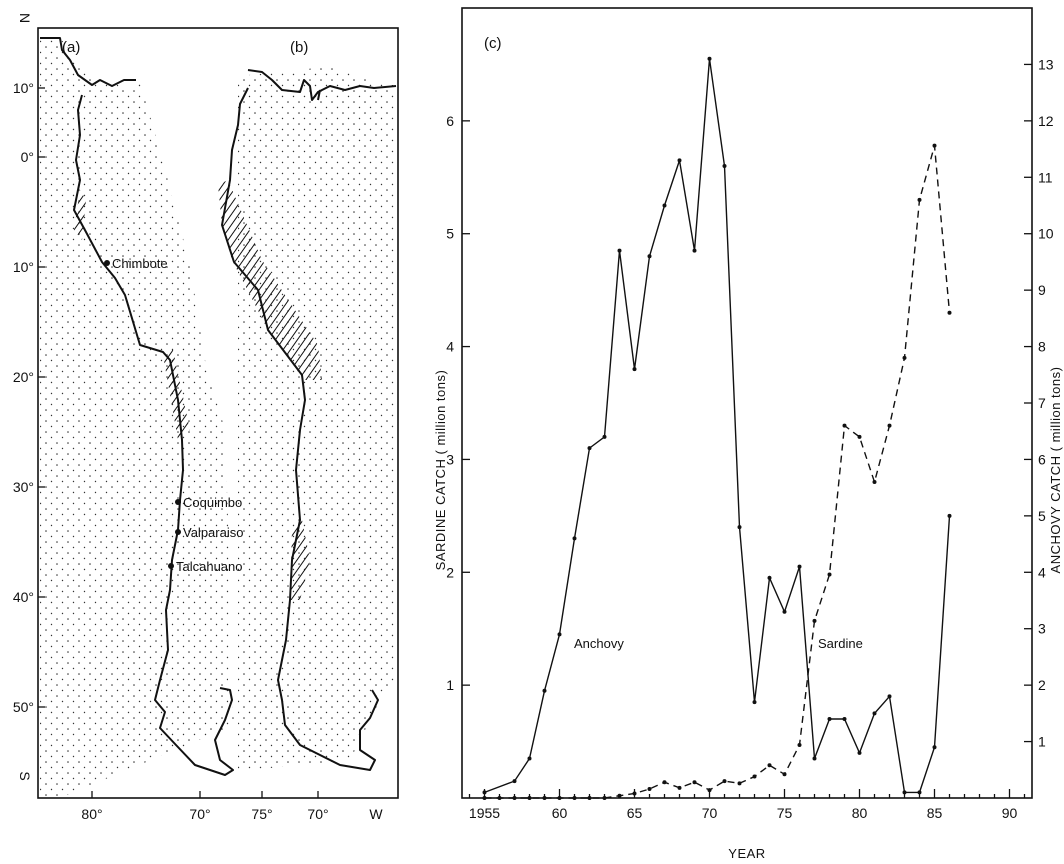 This screenshot has width=1064, height=864. Describe the element at coordinates (1046, 234) in the screenshot. I see `y-right-tick-label: 10` at that location.